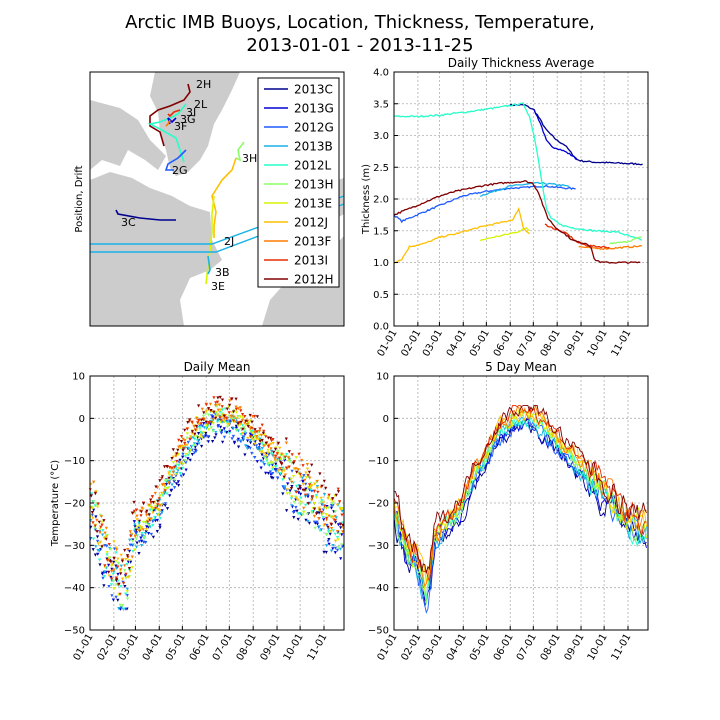 The height and width of the screenshot is (720, 720). Describe the element at coordinates (610, 247) in the screenshot. I see `thickness-line-2013F` at that location.